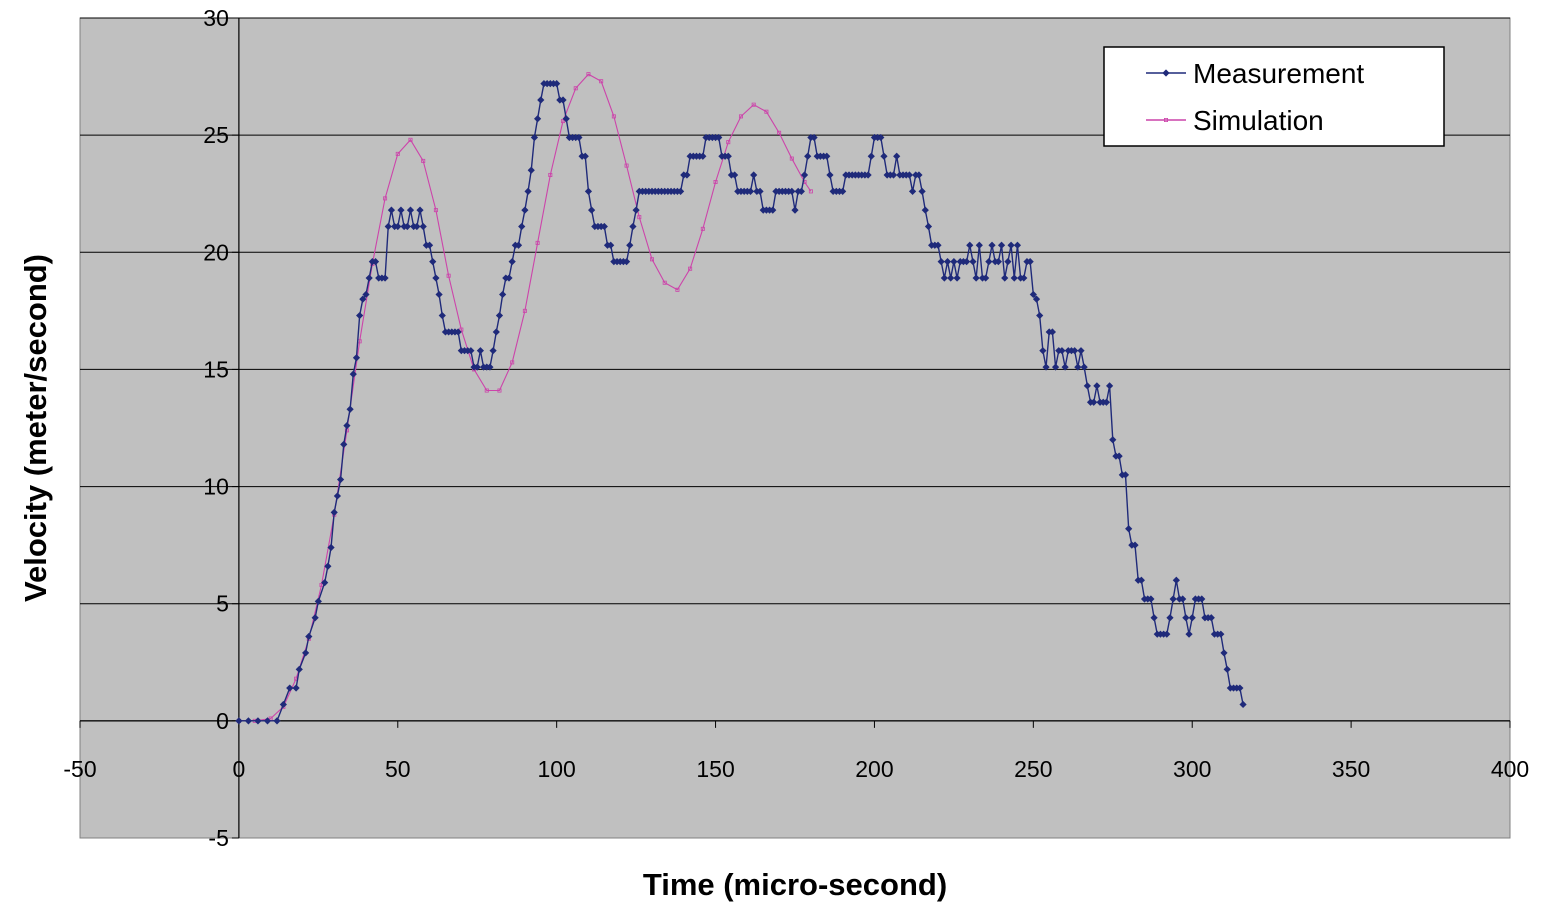  Describe the element at coordinates (1351, 769) in the screenshot. I see `x-tick-label: 350` at that location.